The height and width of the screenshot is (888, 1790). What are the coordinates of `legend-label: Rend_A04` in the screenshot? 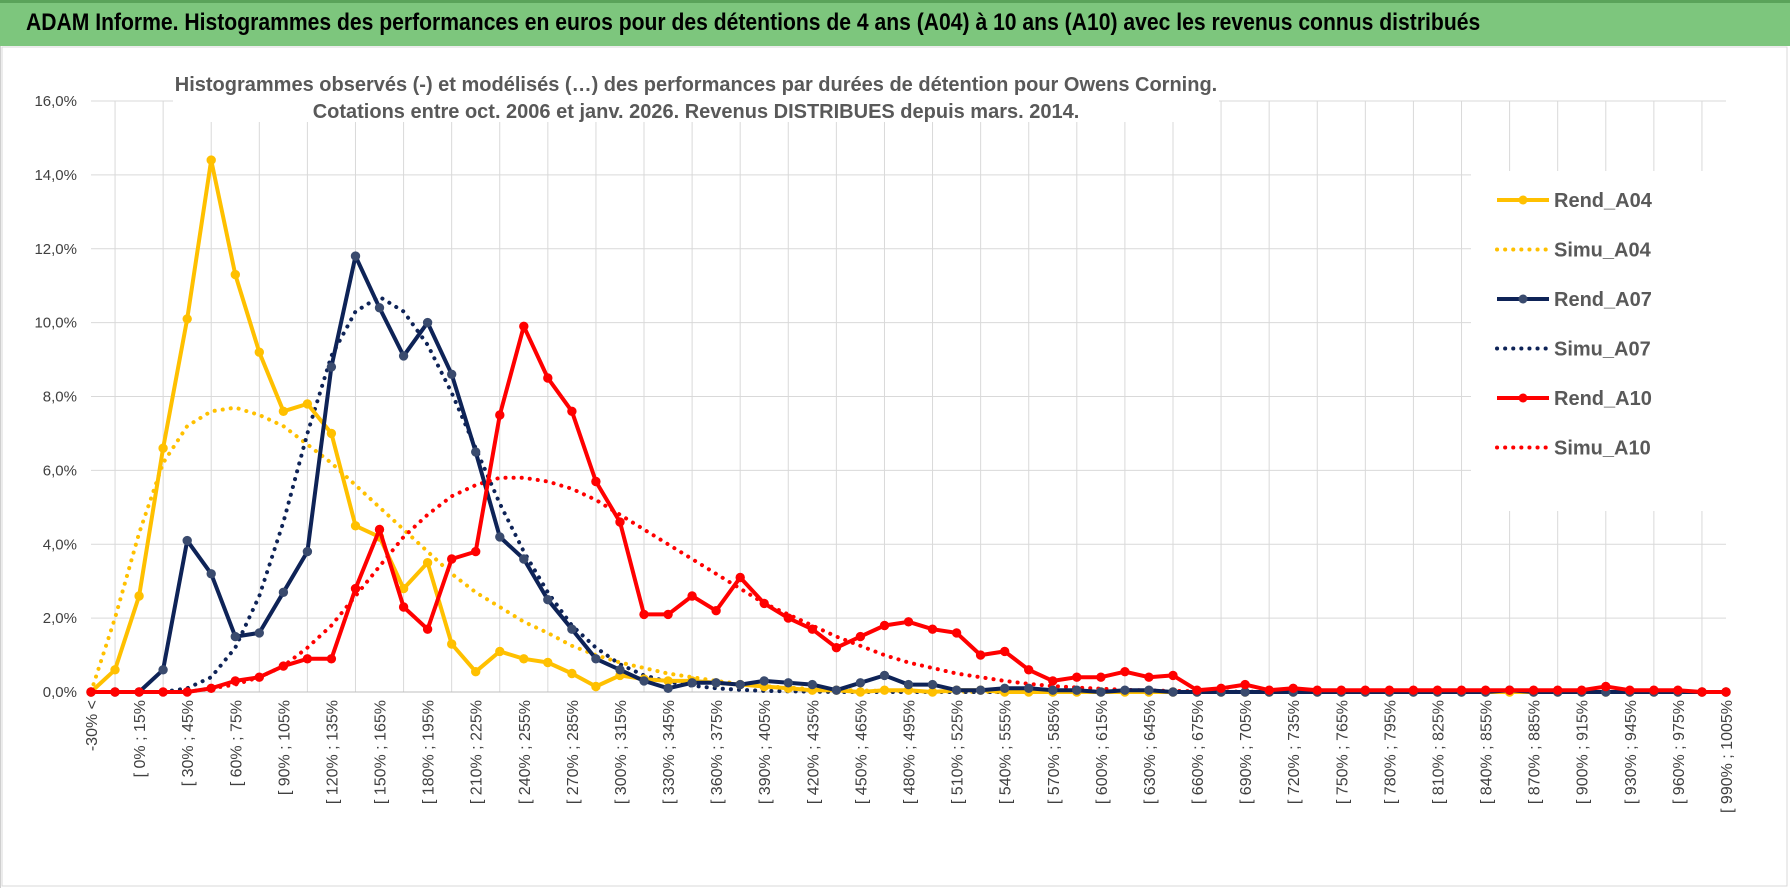 It's located at (1603, 201).